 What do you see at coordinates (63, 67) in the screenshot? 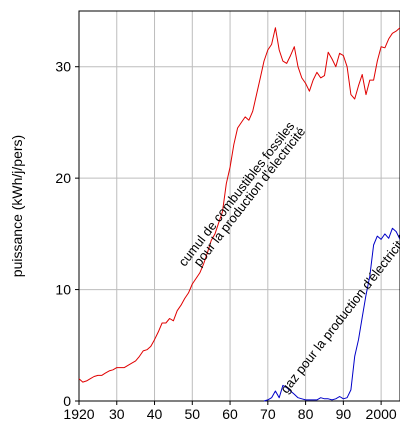
I see `y-tick-label: 30` at bounding box center [63, 67].